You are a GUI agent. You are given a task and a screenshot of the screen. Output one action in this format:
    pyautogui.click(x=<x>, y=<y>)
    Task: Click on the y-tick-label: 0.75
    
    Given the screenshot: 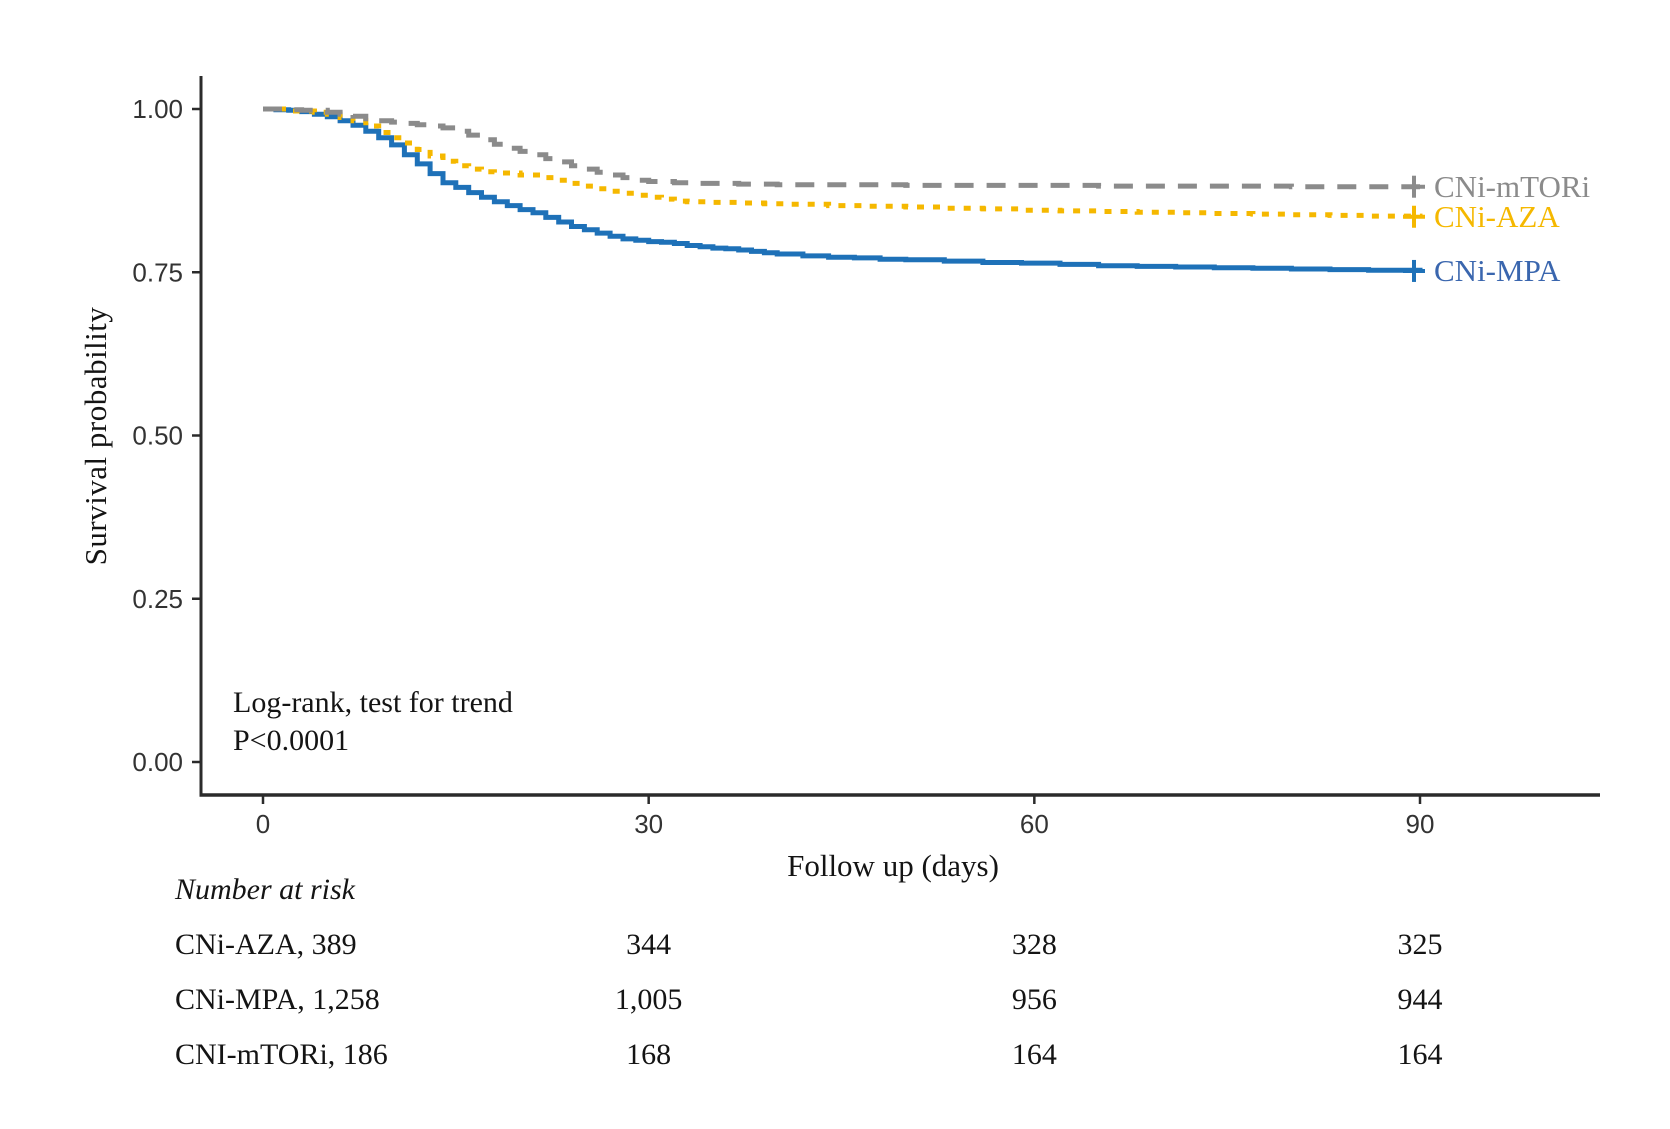 What is the action you would take?
    pyautogui.click(x=157, y=272)
    